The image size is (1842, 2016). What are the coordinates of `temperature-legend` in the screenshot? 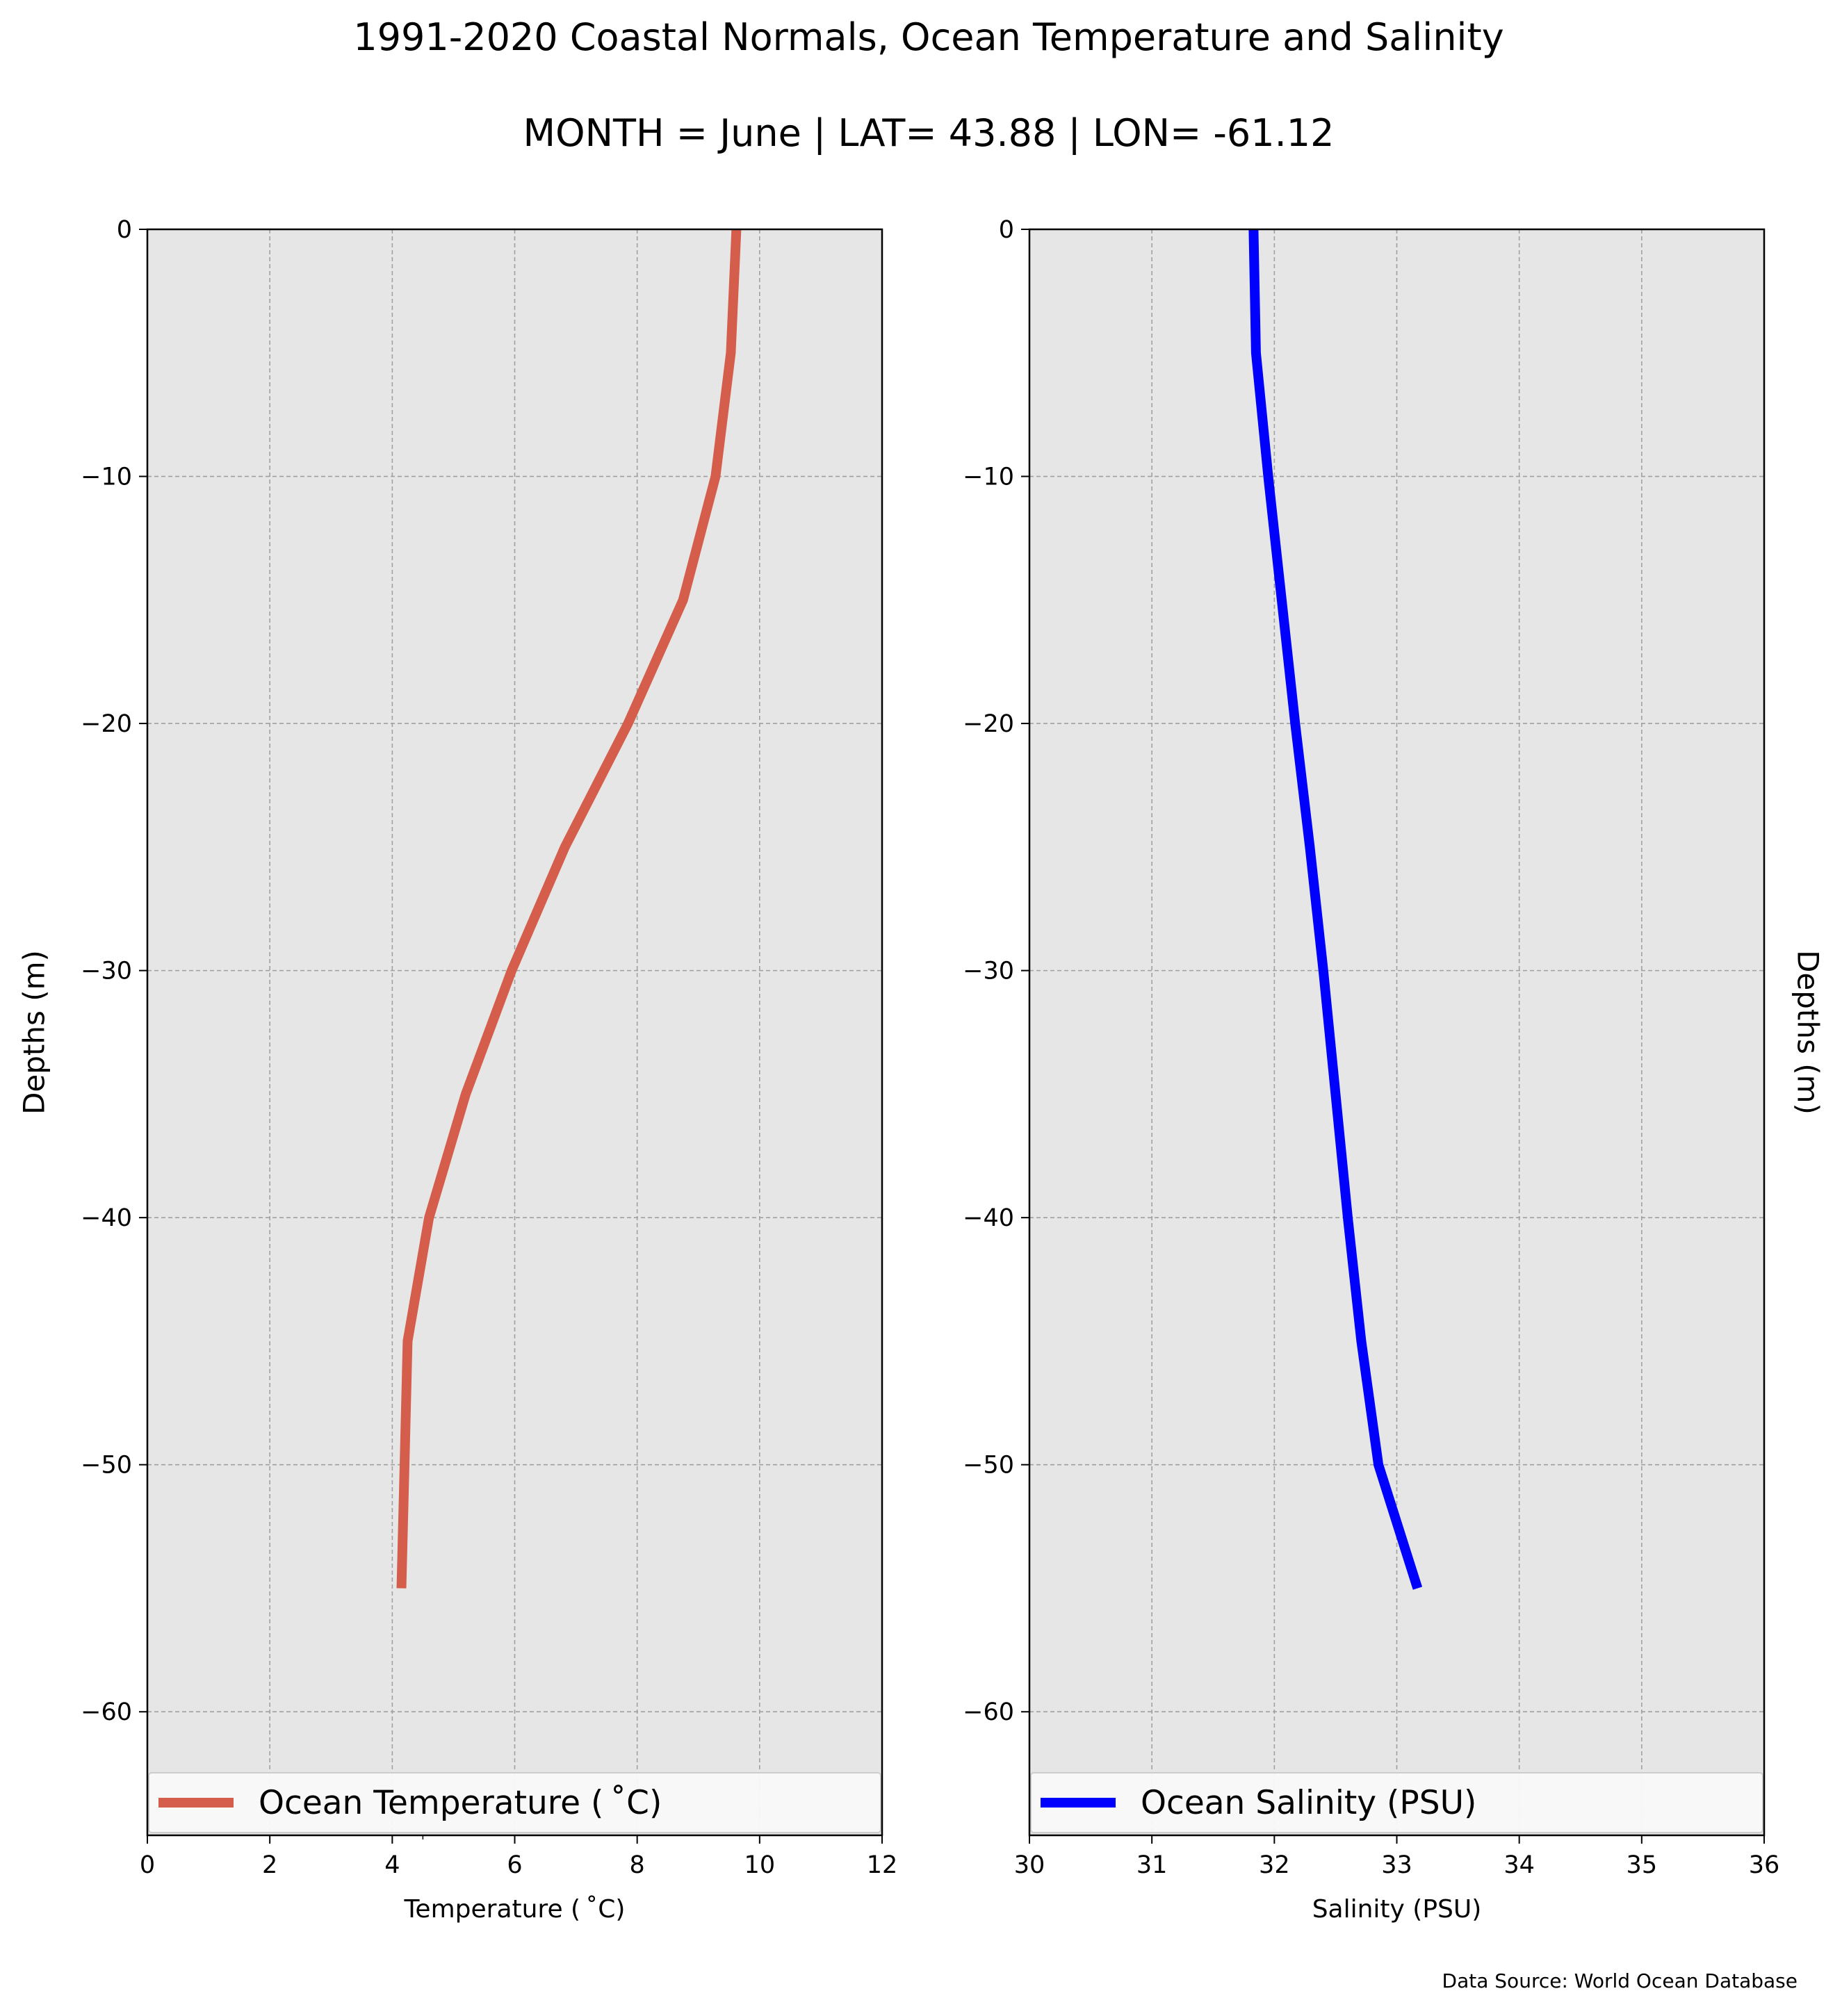 It's located at (514, 1803).